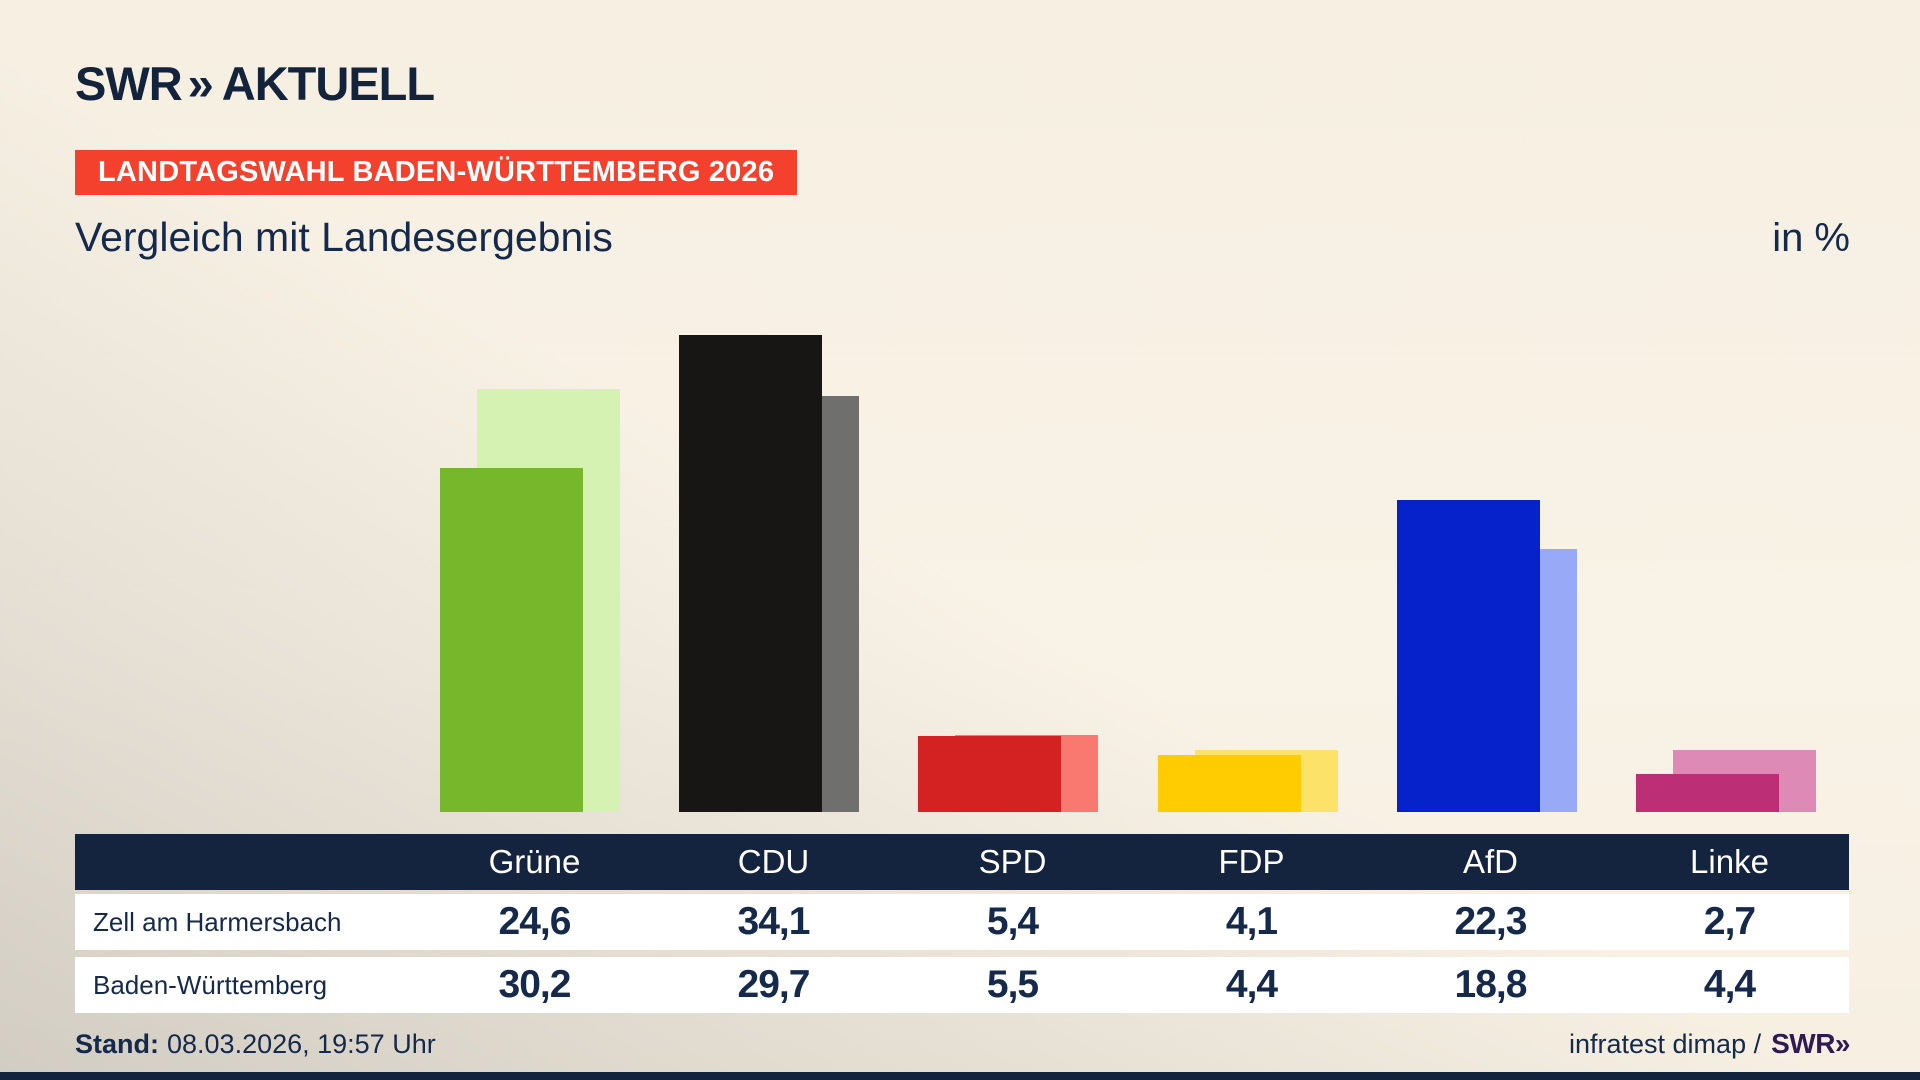 Image resolution: width=1920 pixels, height=1080 pixels. I want to click on column-header-grüne: Grüne, so click(534, 861).